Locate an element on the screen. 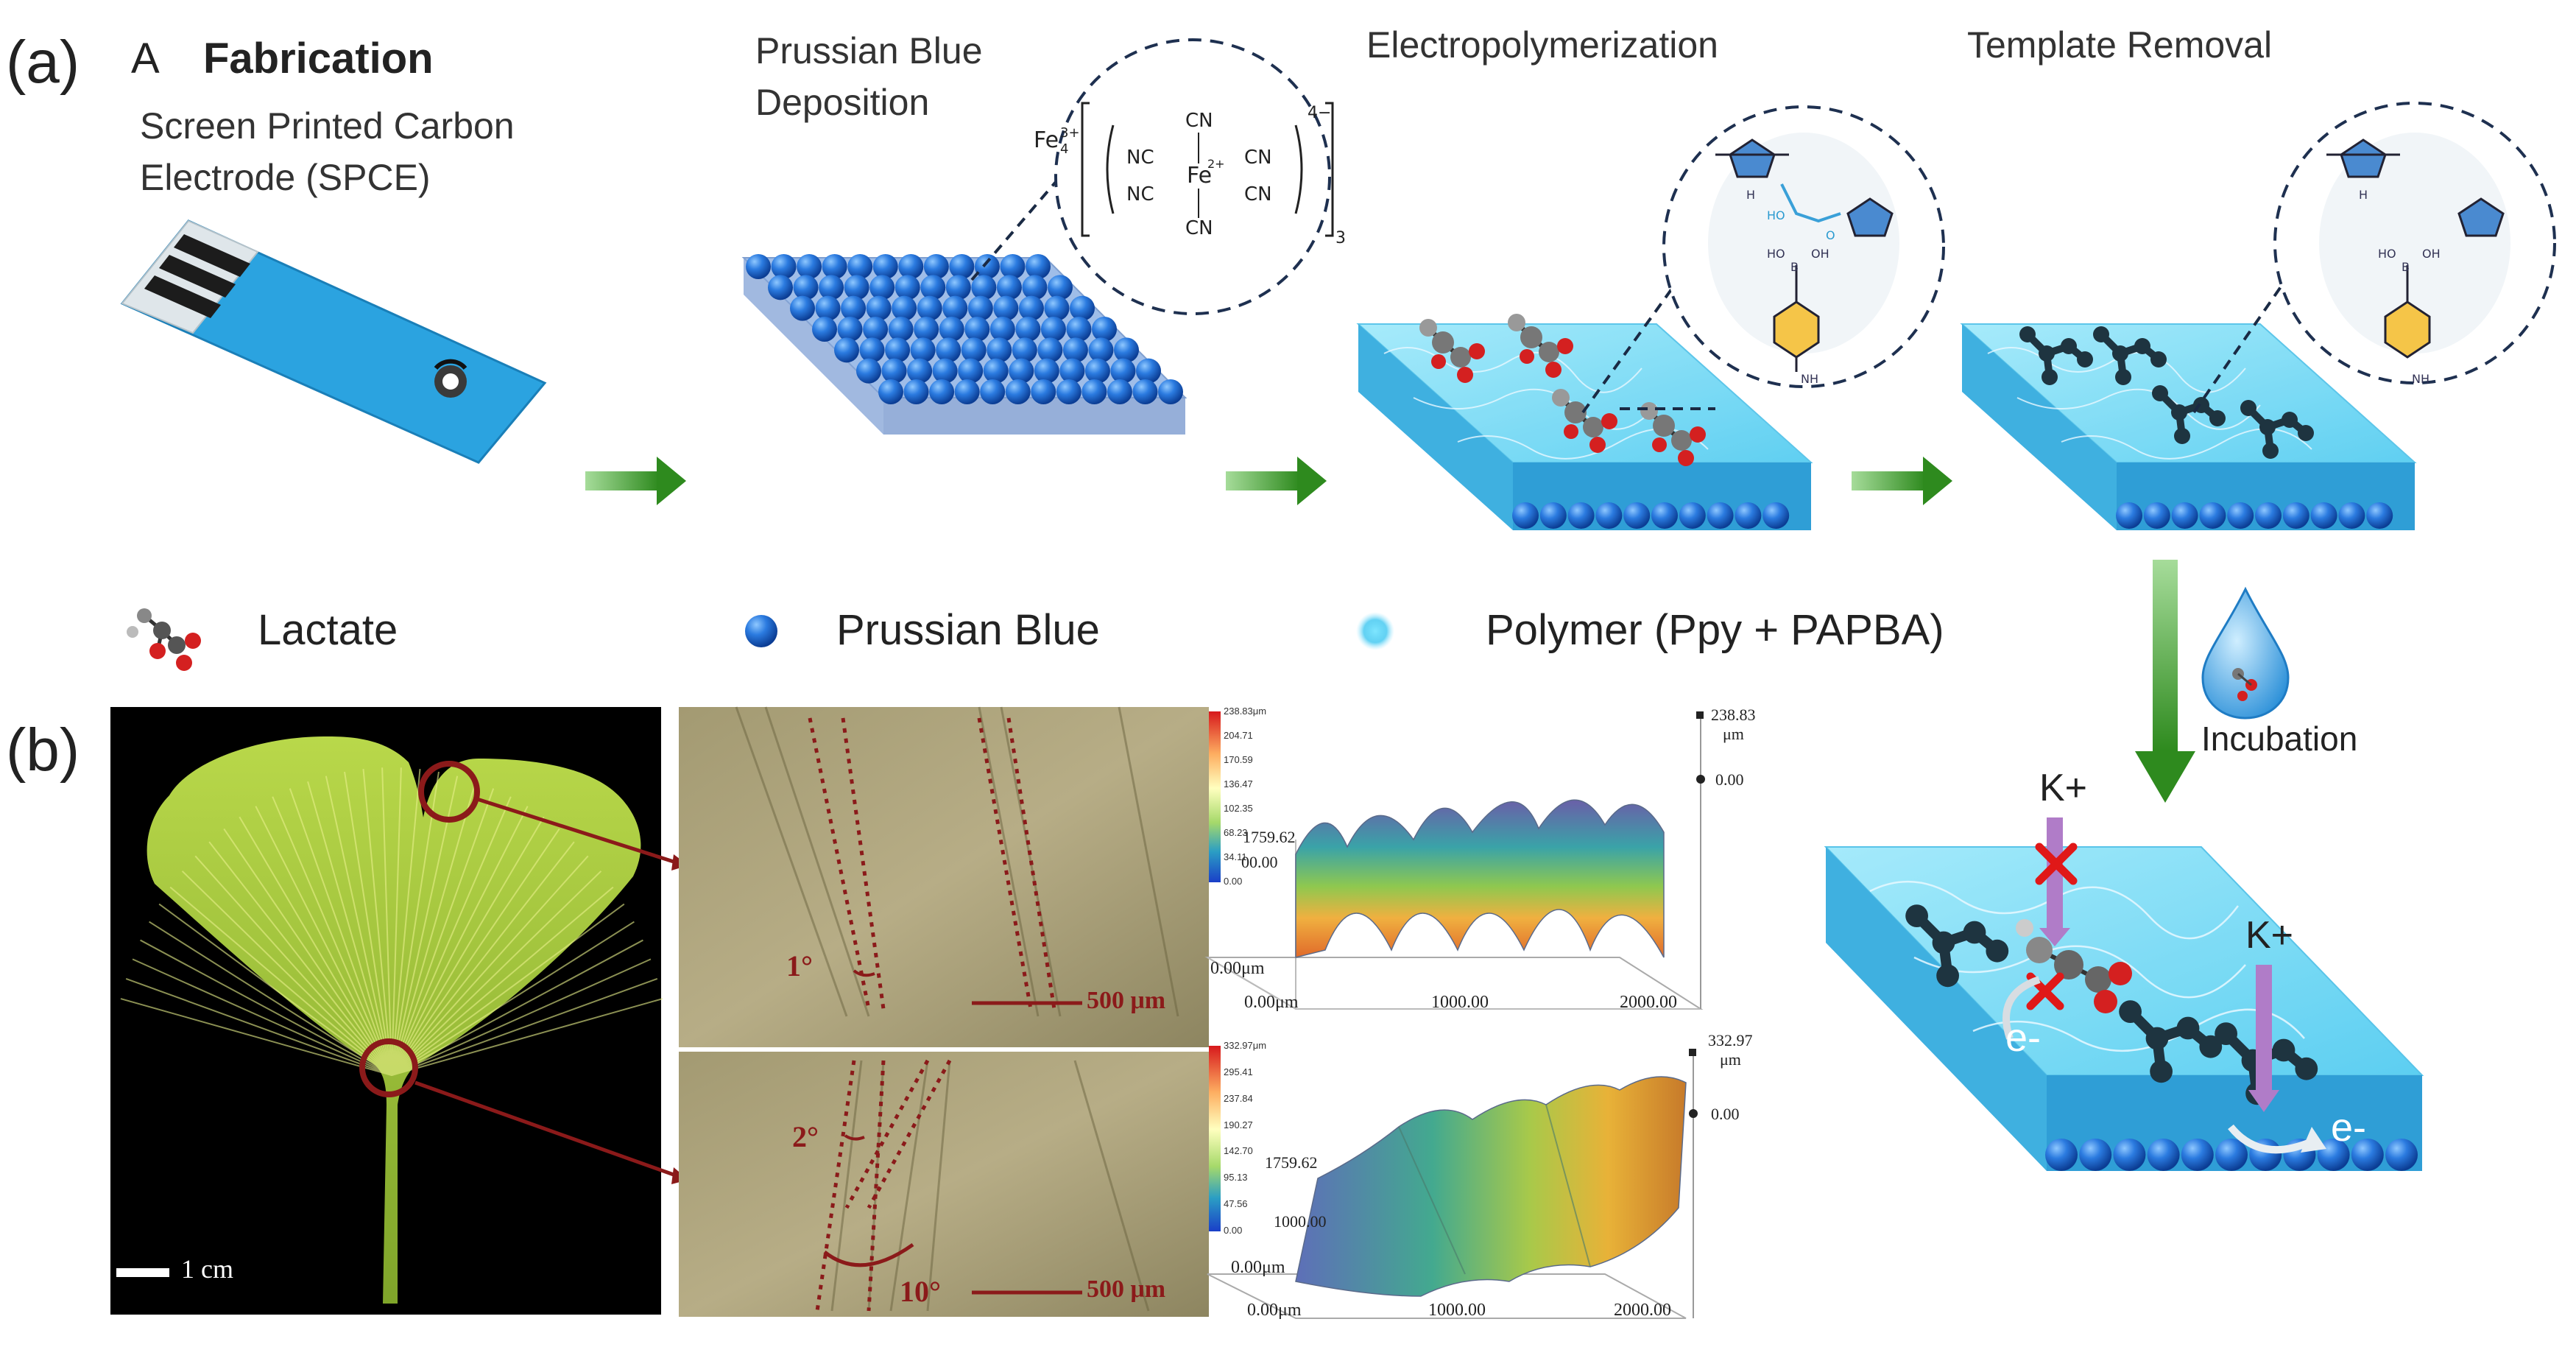 The image size is (2576, 1347). svg-text: H is located at coordinates (1750, 195).